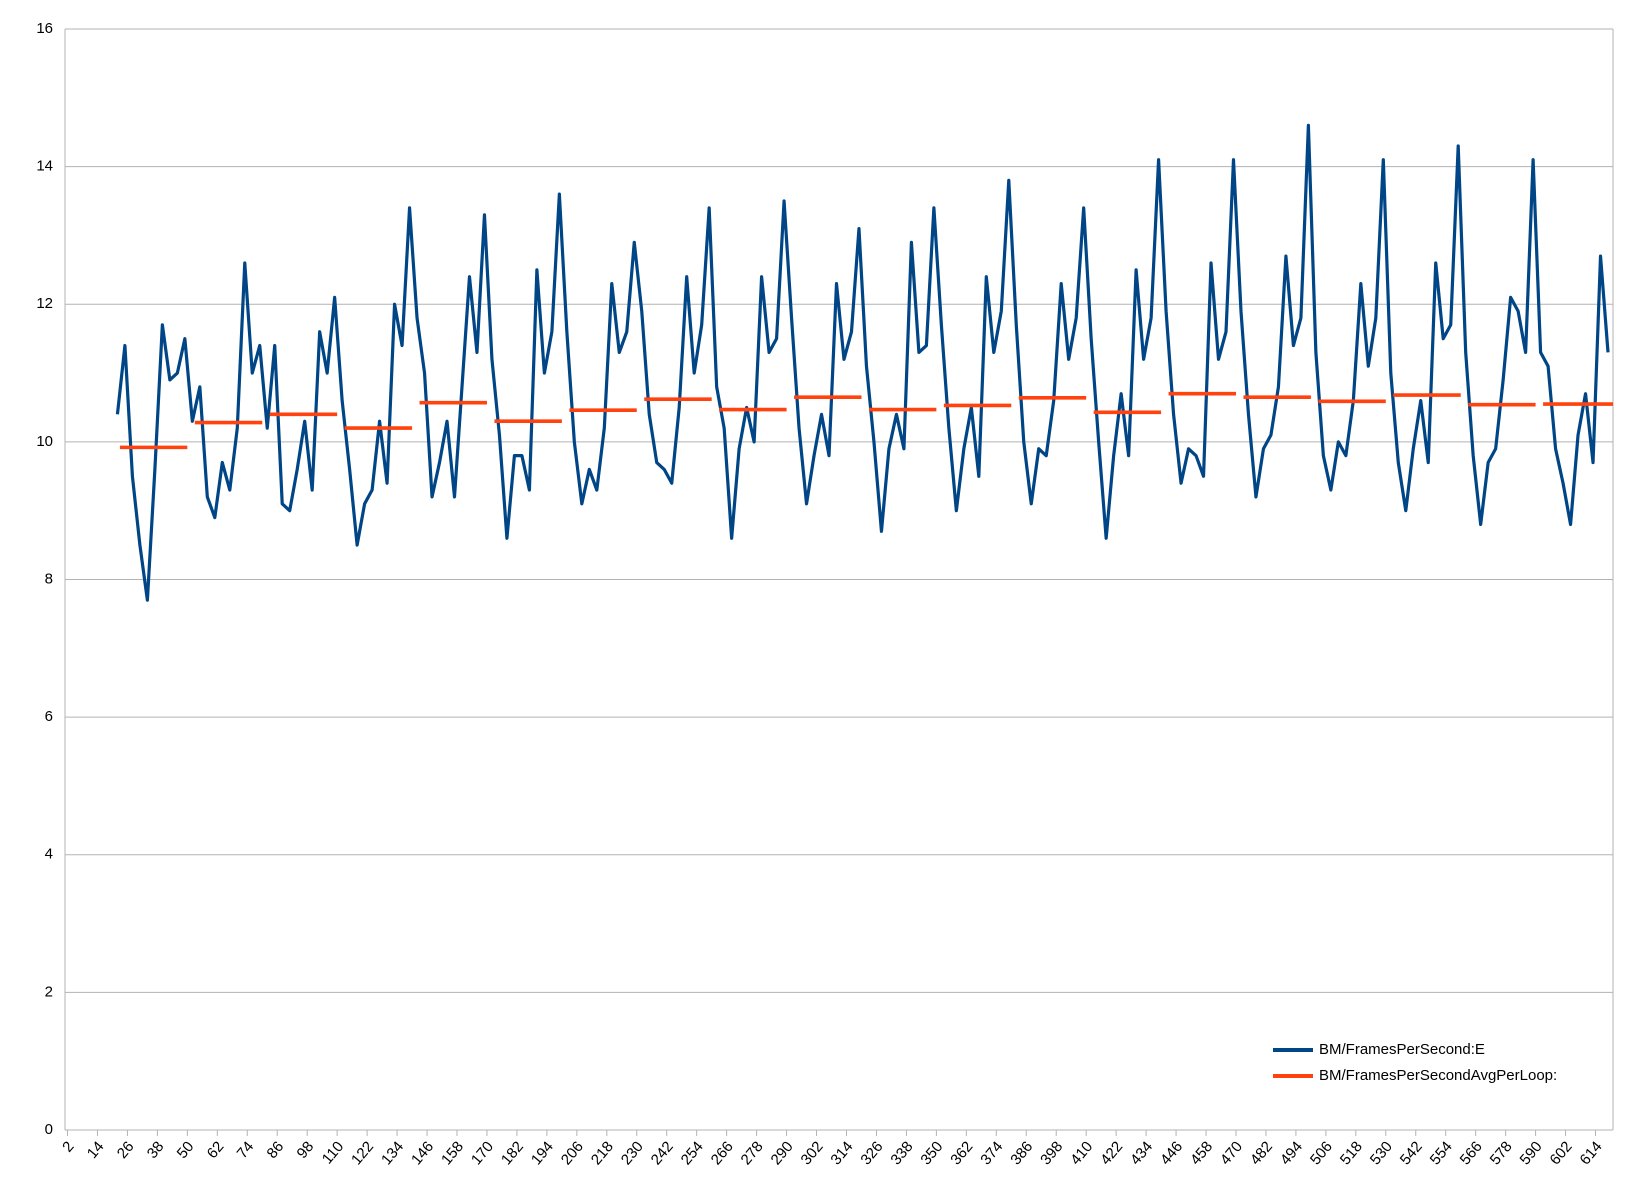 The width and height of the screenshot is (1640, 1200). What do you see at coordinates (512, 1153) in the screenshot?
I see `x-tick-label: 182` at bounding box center [512, 1153].